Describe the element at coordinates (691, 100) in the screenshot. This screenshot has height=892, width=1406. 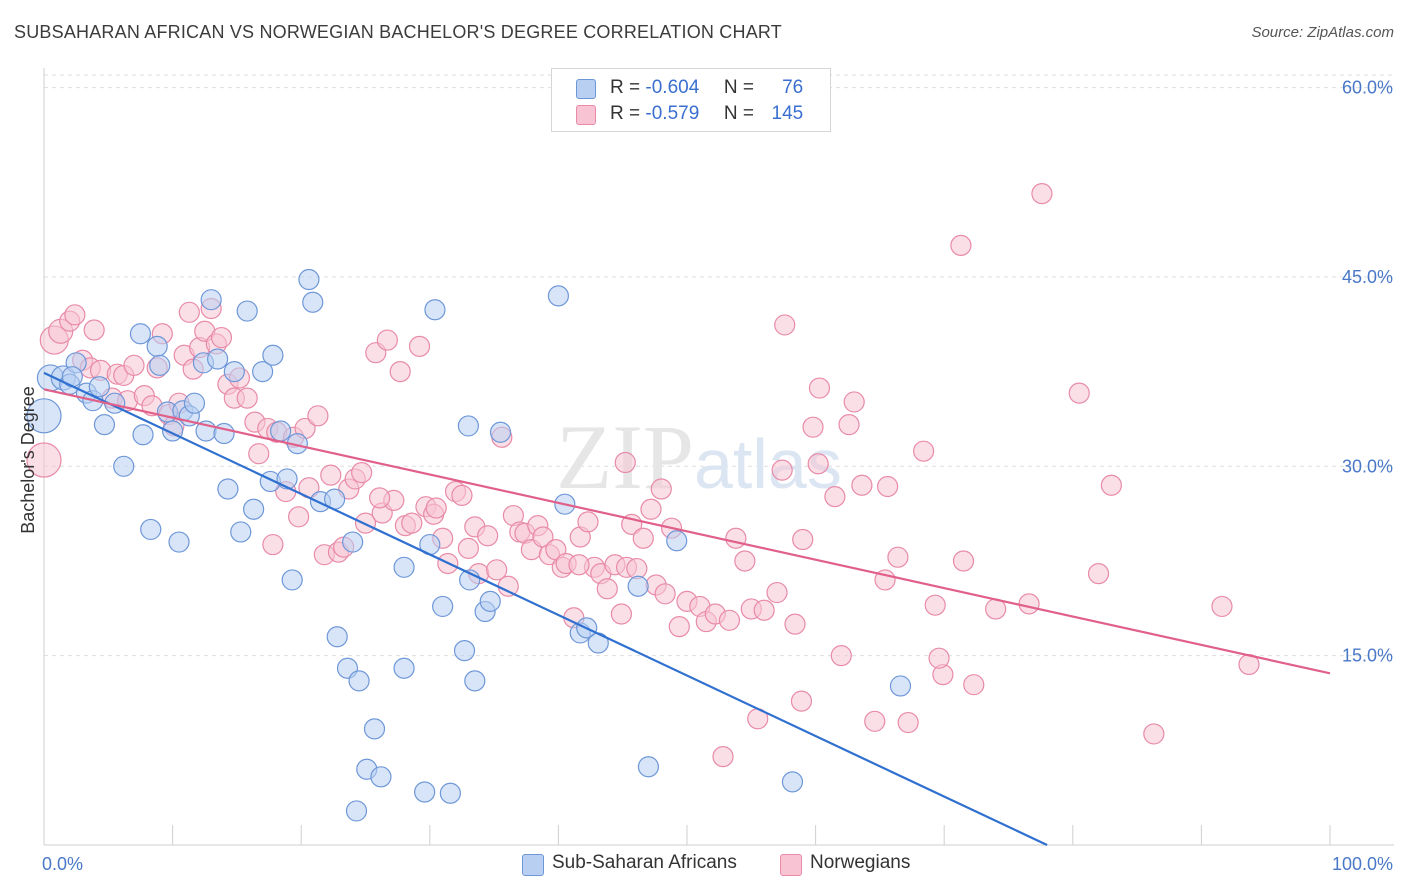
I see `stats-legend: R = -0.604 N = 76 R = -0.579 N = 145` at that location.